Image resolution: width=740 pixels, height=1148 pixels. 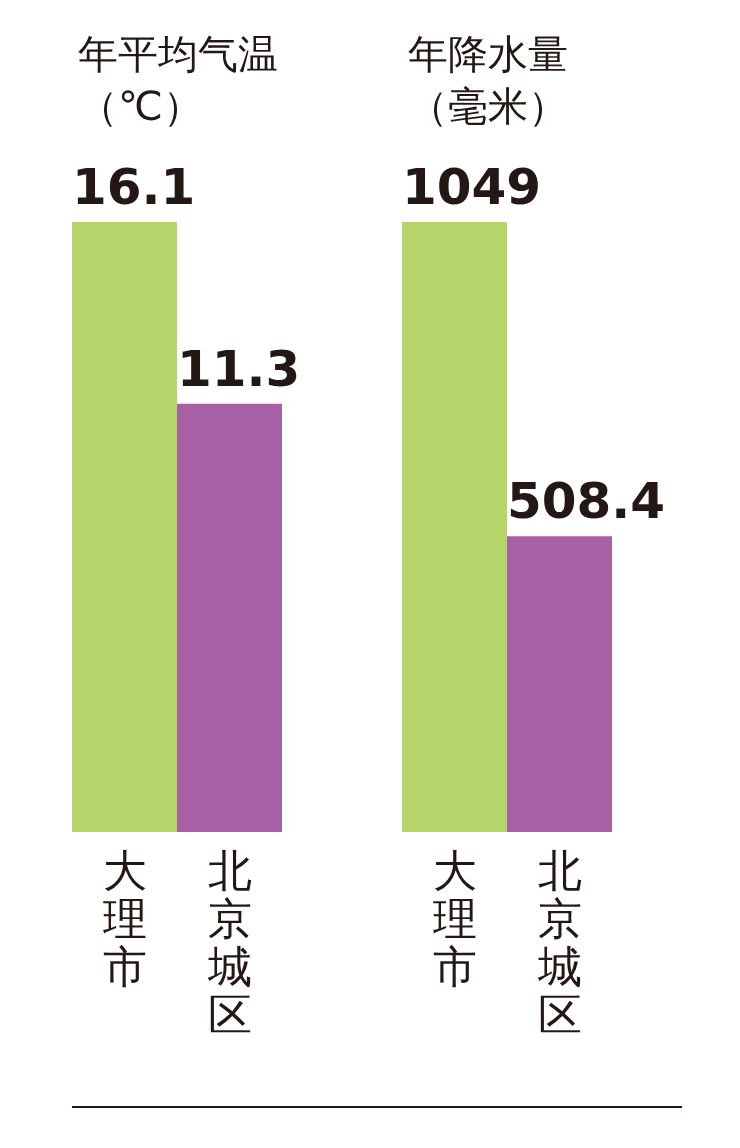 What do you see at coordinates (586, 501) in the screenshot?
I see `data-label: 508.4` at bounding box center [586, 501].